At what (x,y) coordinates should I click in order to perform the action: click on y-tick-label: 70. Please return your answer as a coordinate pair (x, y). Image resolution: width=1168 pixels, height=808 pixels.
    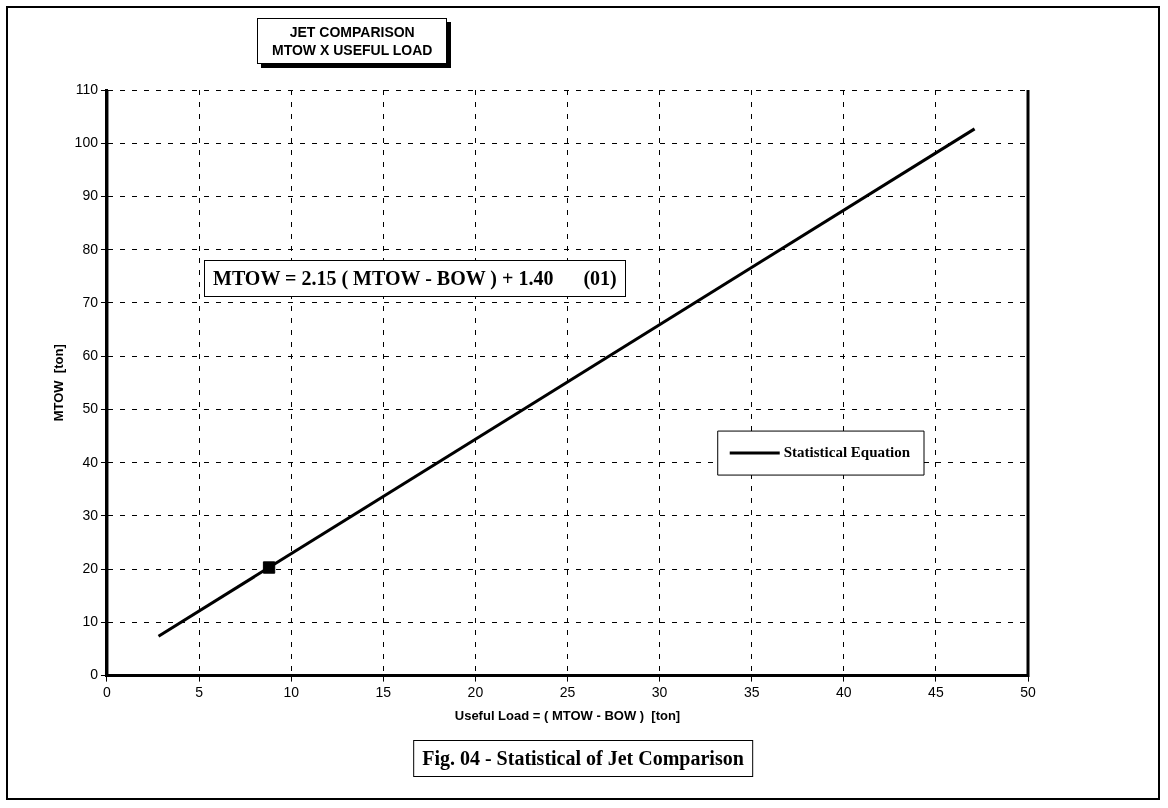
    Looking at the image, I should click on (90, 301).